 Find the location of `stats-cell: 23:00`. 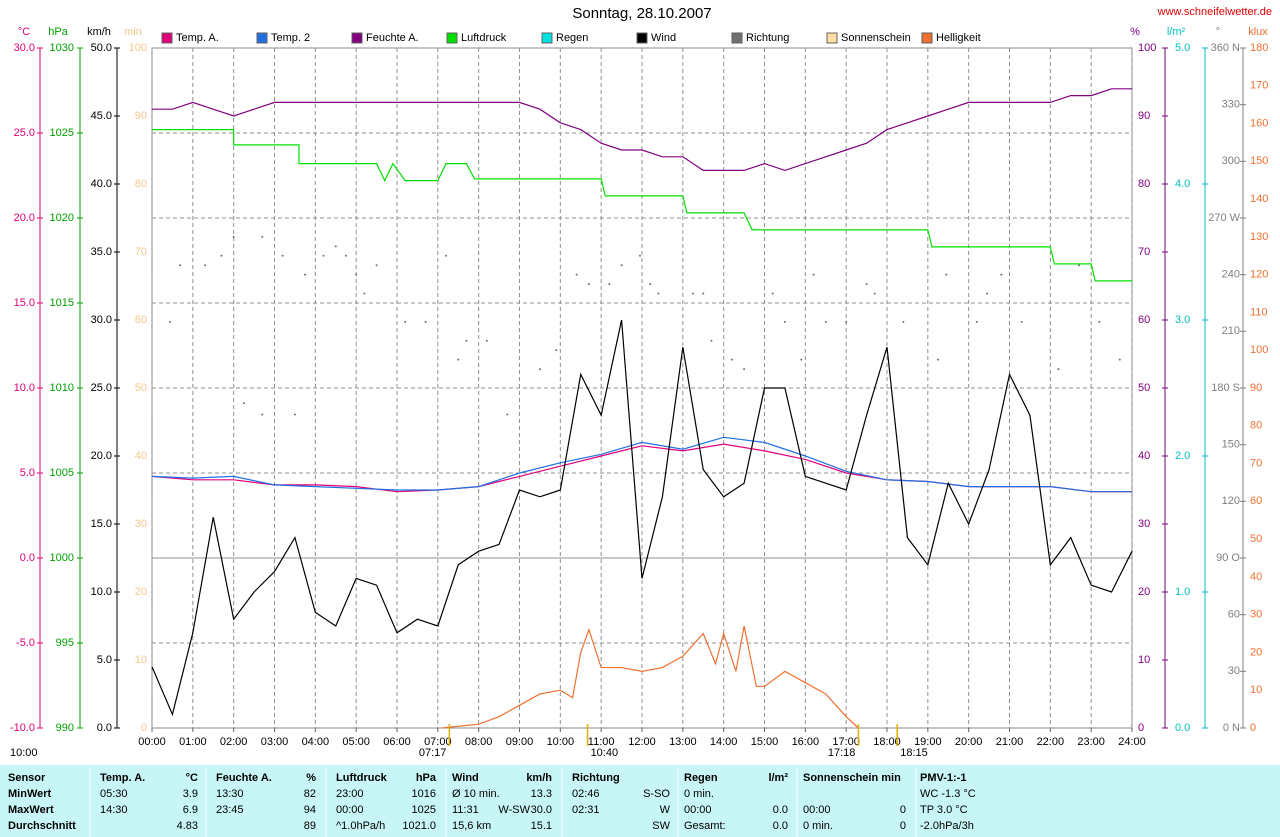

stats-cell: 23:00 is located at coordinates (350, 794).